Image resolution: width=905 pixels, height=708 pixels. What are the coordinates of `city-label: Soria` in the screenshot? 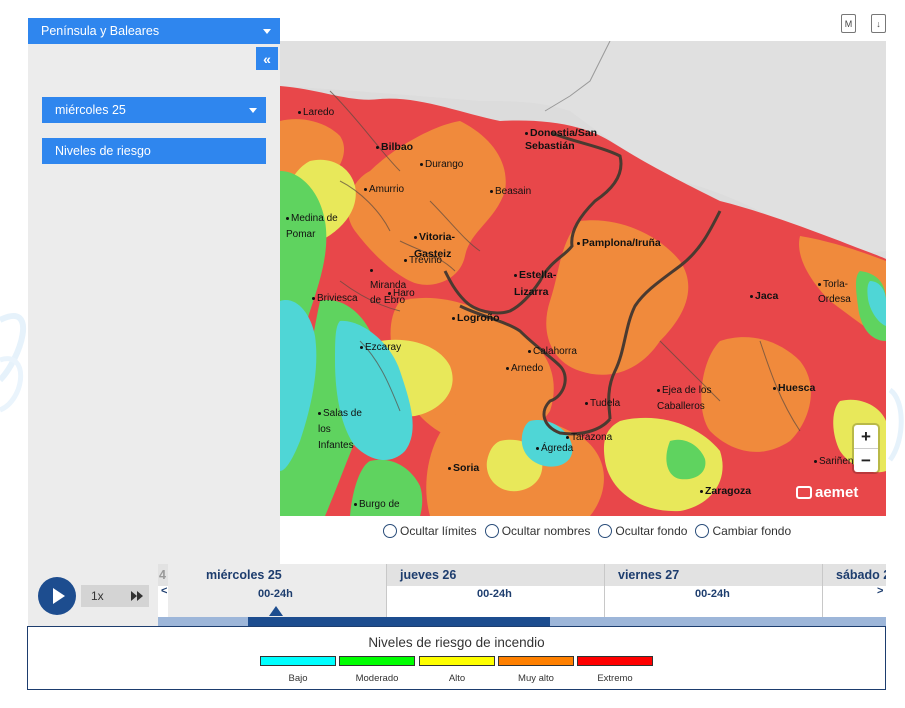 It's located at (463, 468).